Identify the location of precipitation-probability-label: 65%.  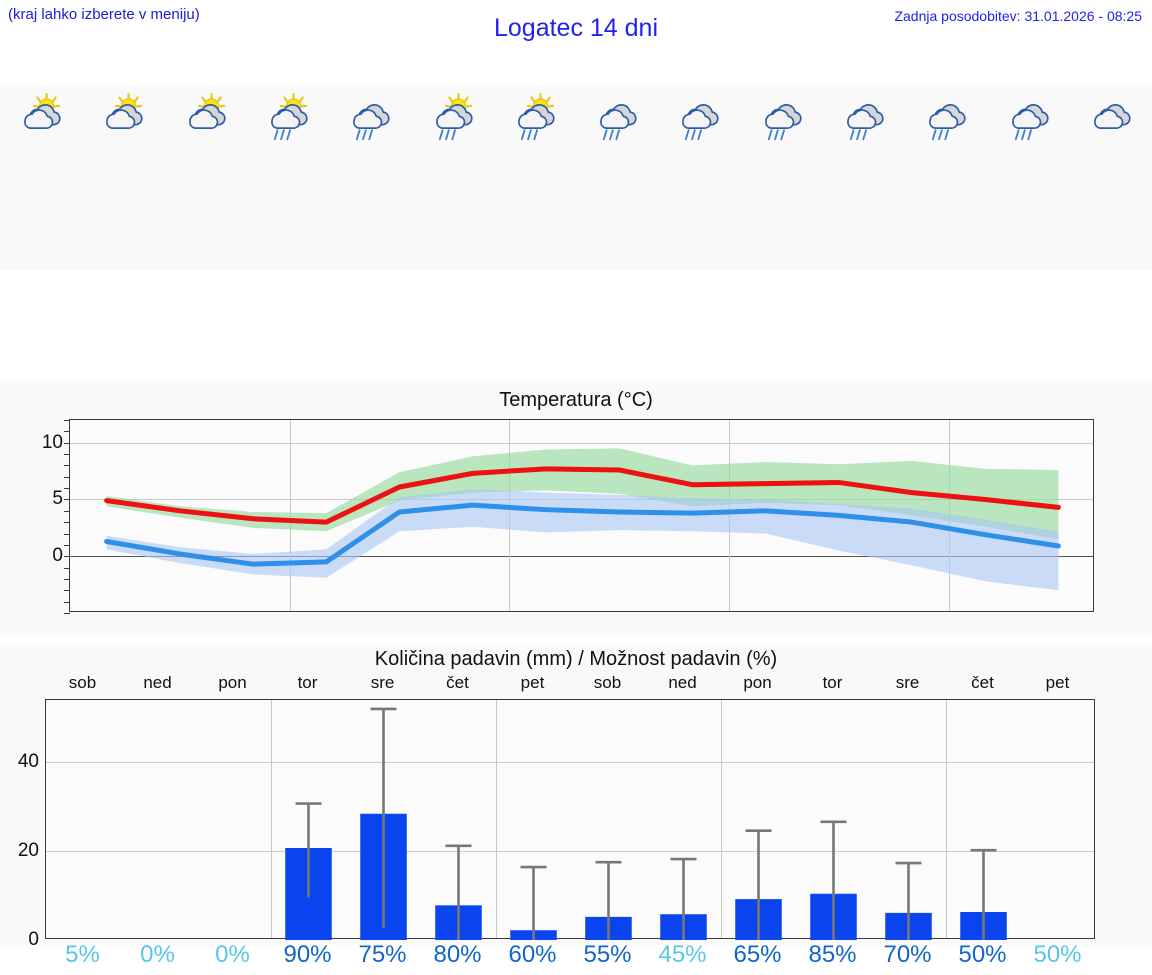
(757, 954).